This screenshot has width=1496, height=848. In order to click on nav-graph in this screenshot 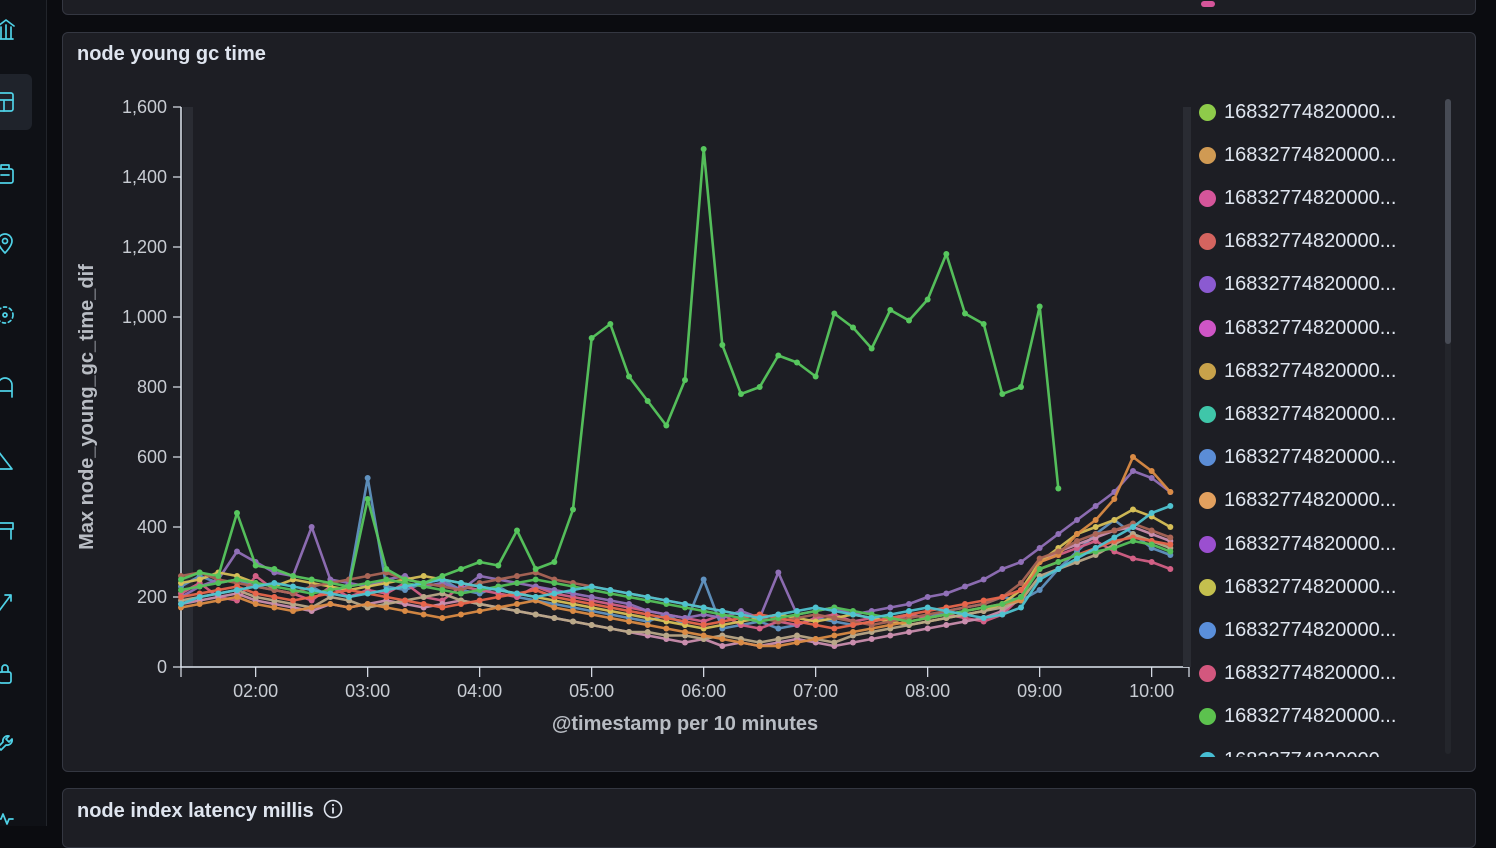, I will do `click(16, 388)`.